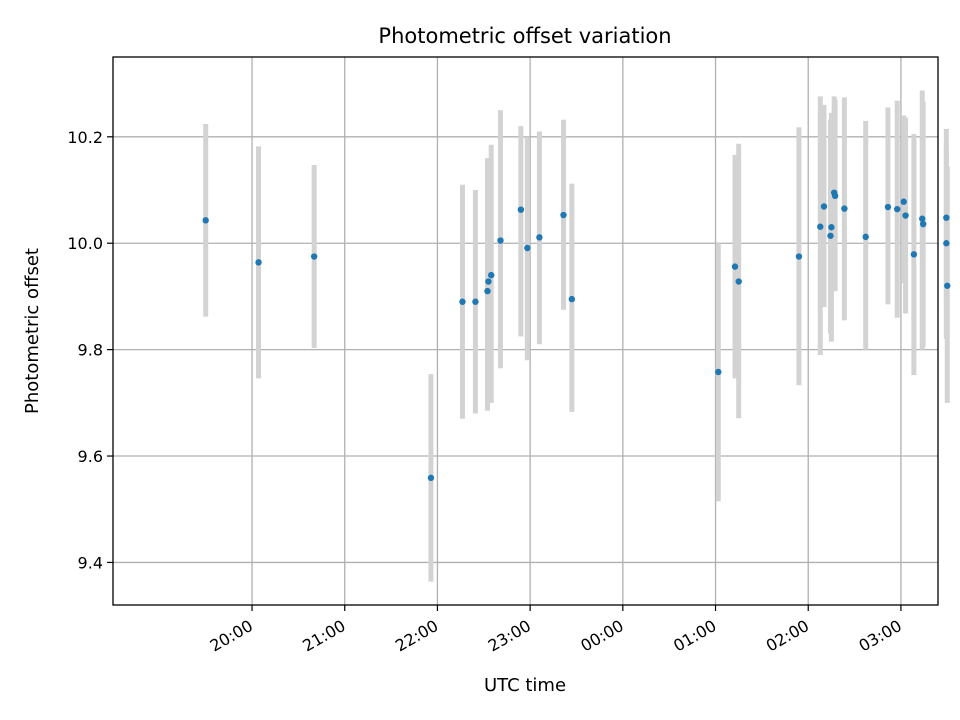  I want to click on y-tick-label: 9.4, so click(90, 562).